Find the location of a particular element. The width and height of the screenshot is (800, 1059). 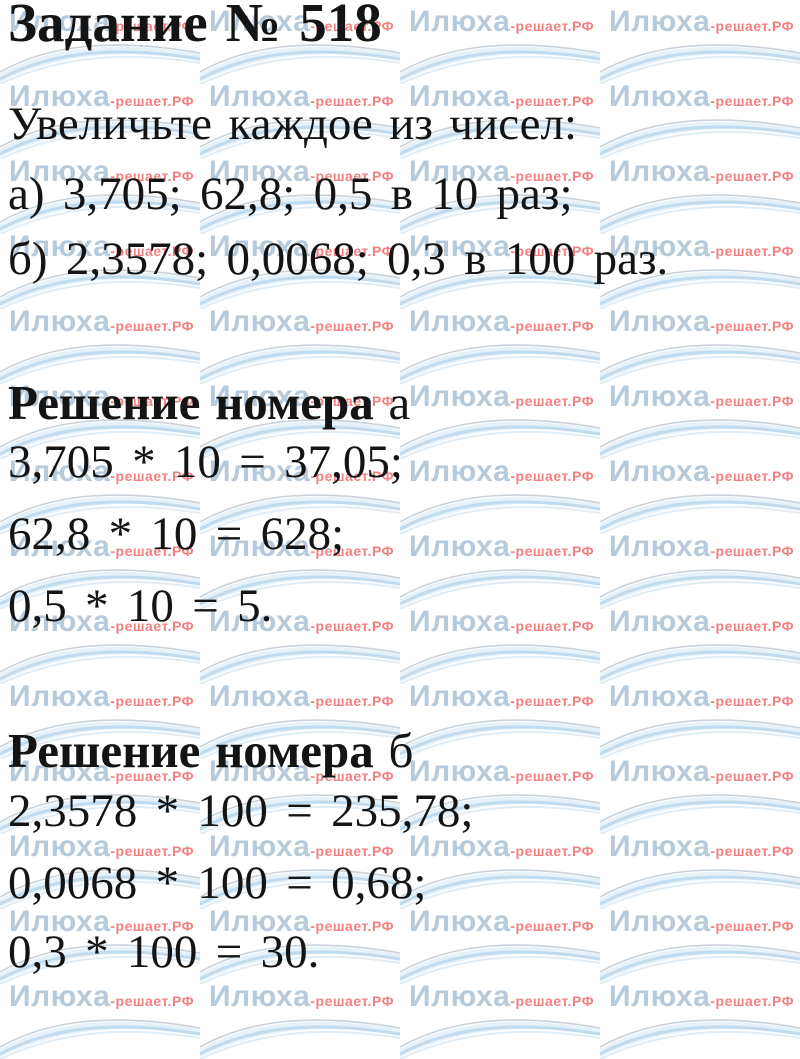

solution-a-heading-letter: а is located at coordinates (392, 402).